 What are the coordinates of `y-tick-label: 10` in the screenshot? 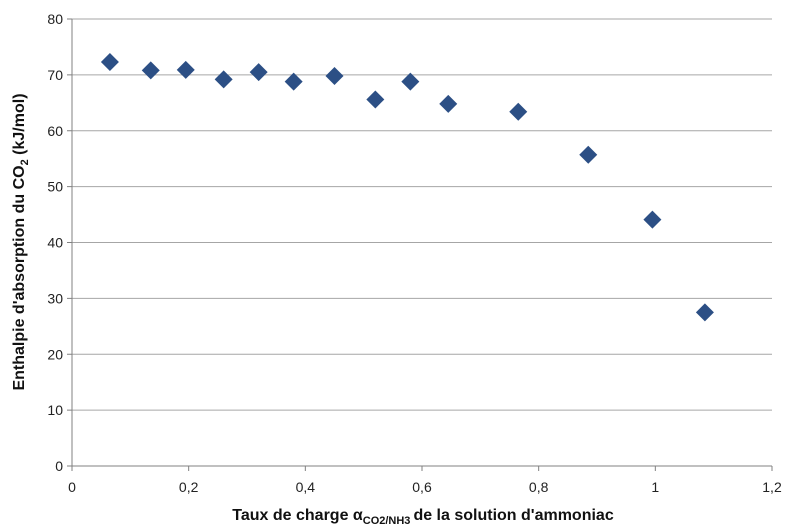 It's located at (55, 410).